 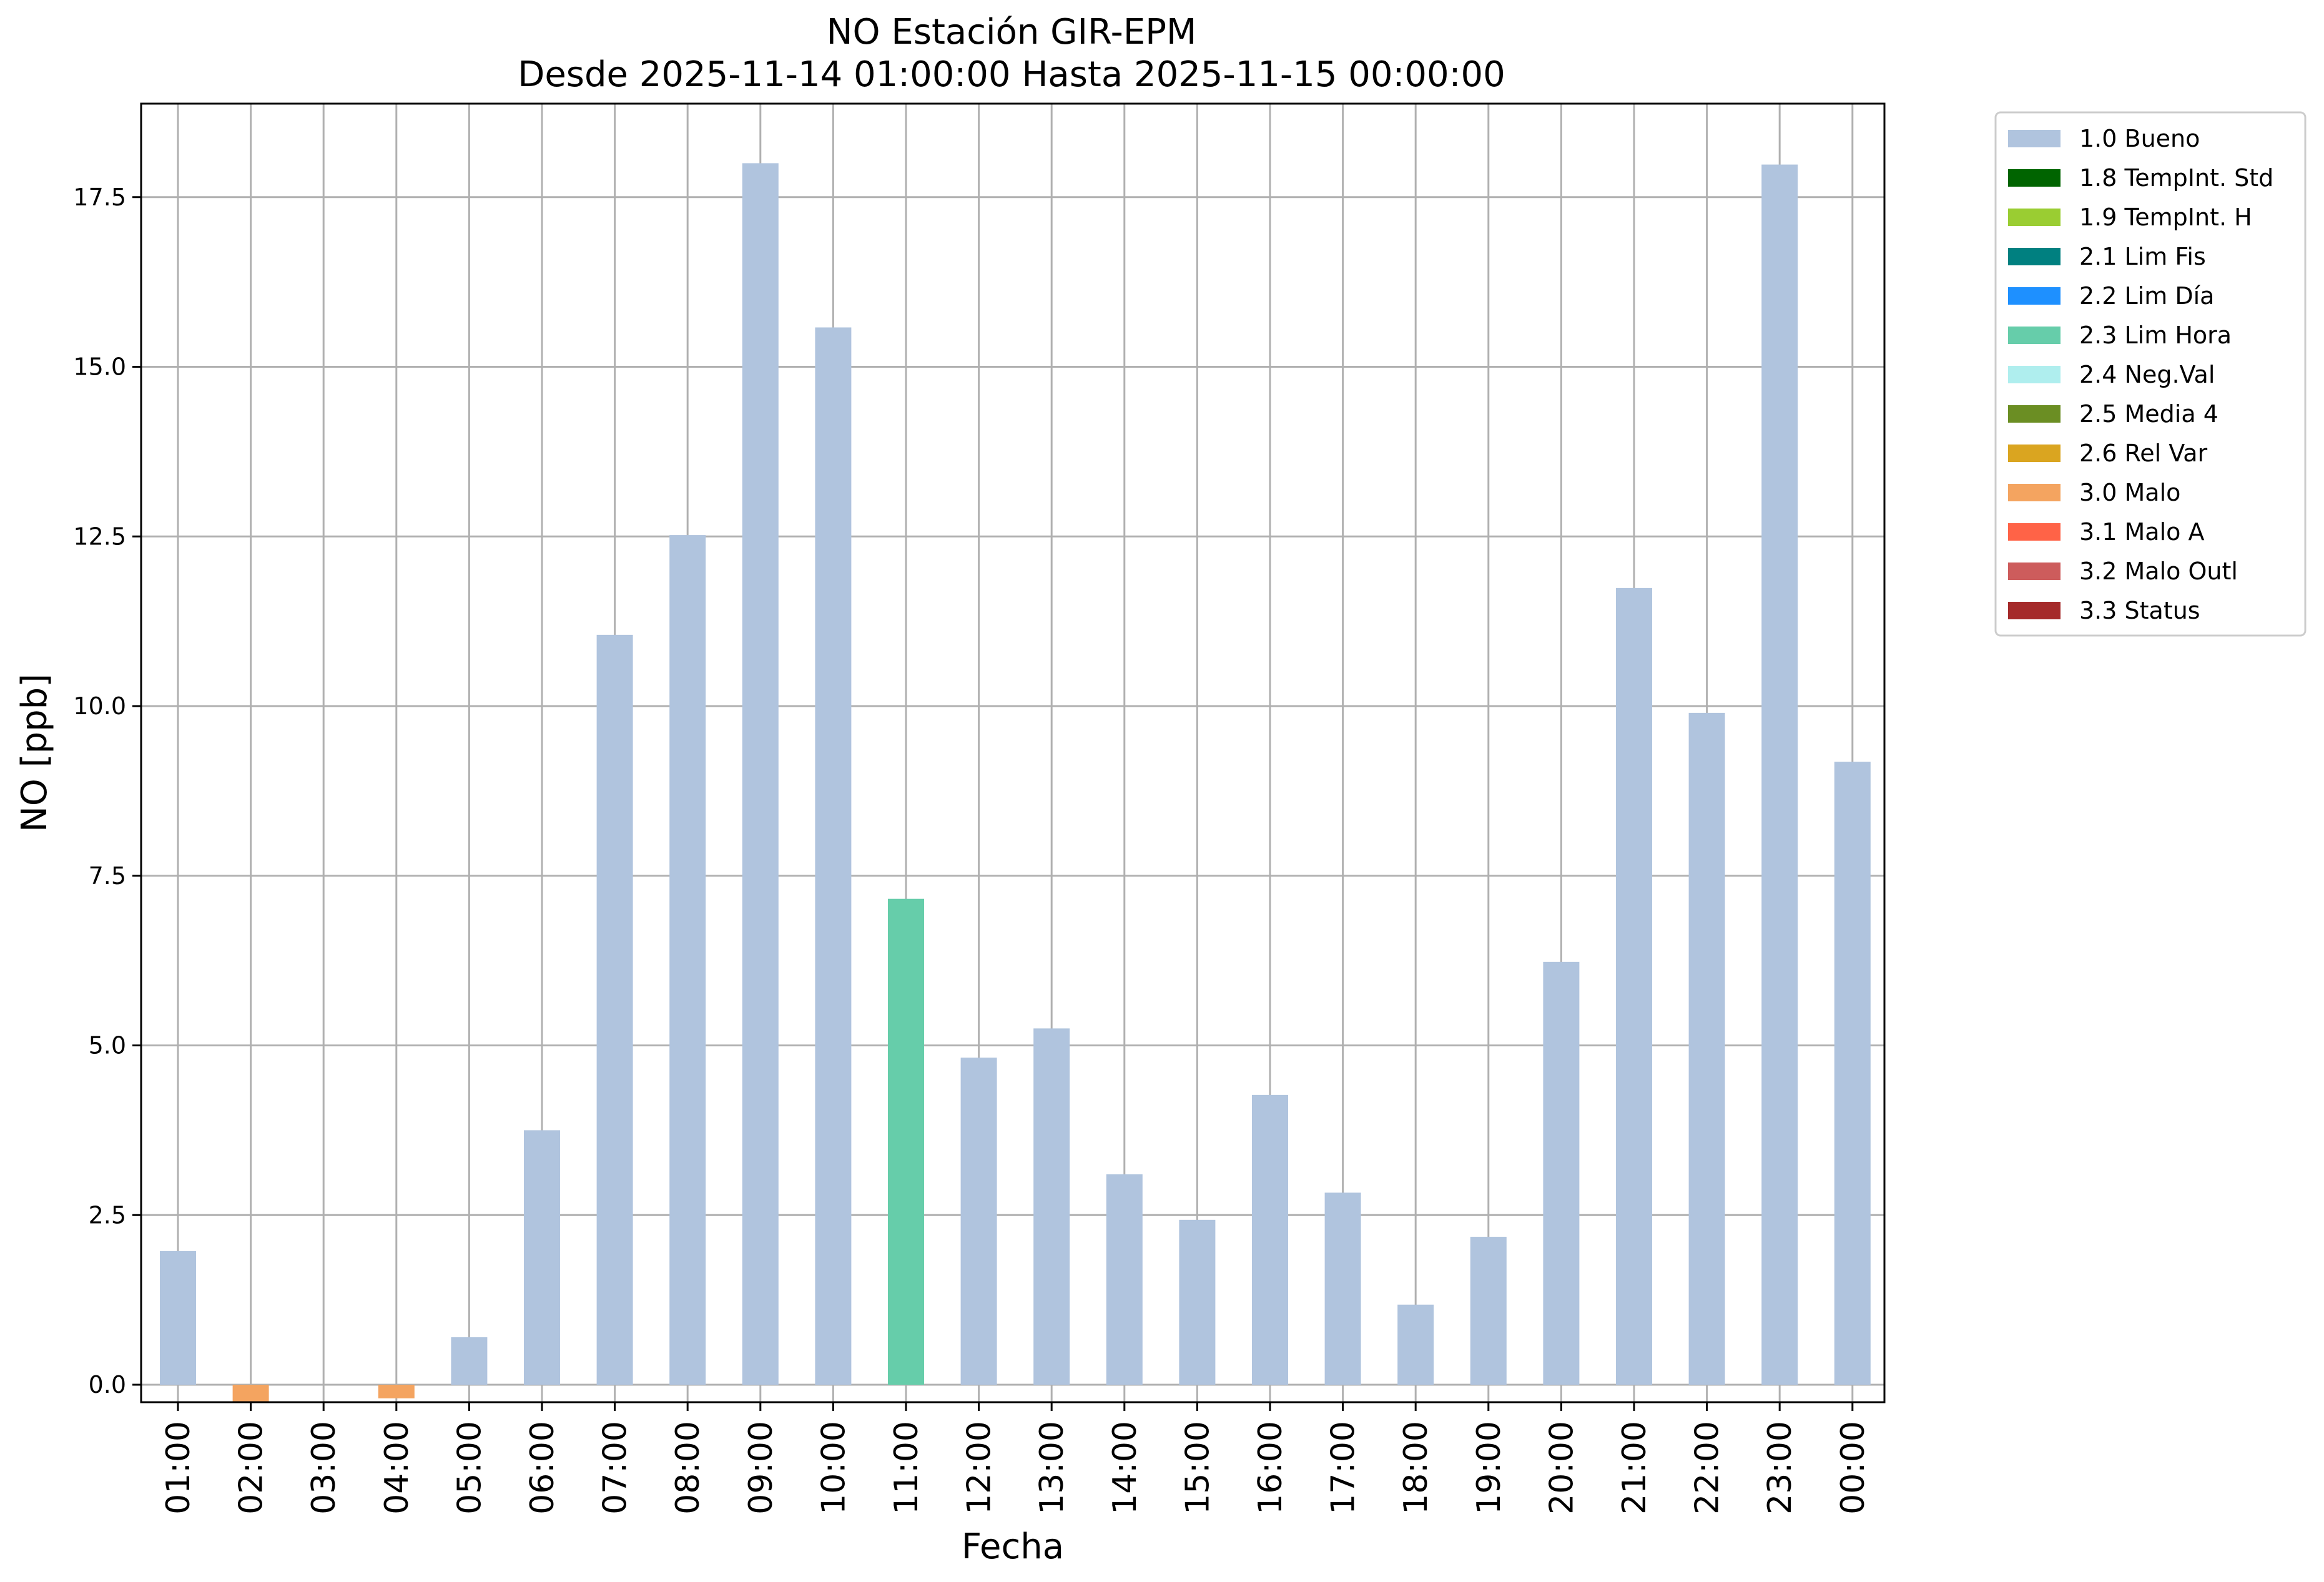 I want to click on x-tick-label: 16:00, so click(x=1270, y=1468).